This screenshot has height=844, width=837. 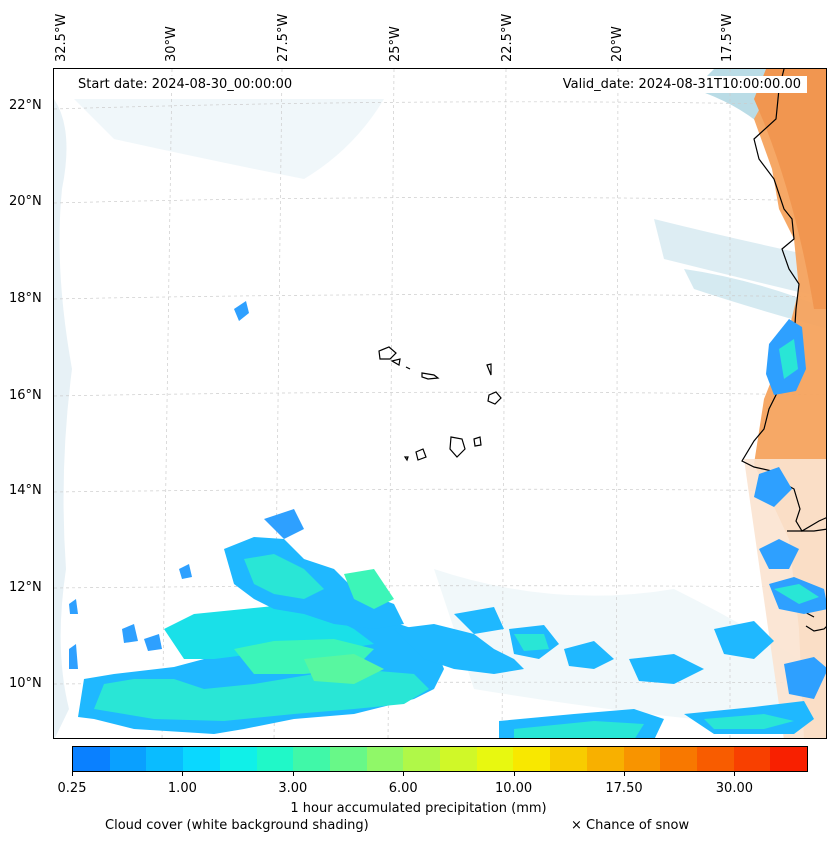 I want to click on longitude-label: 27.5°W, so click(x=283, y=37).